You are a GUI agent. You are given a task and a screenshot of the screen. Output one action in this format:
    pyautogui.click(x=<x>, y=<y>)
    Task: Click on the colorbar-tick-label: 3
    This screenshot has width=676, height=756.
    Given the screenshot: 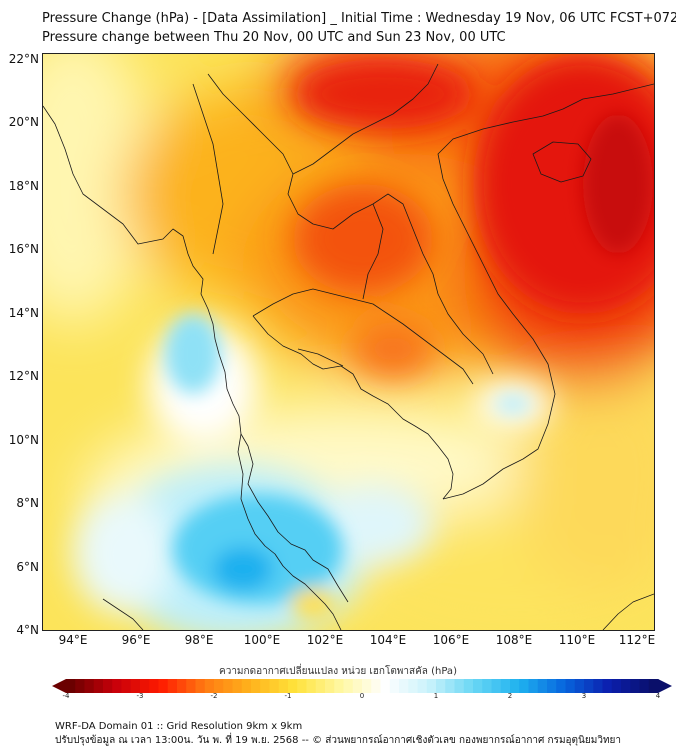 What is the action you would take?
    pyautogui.click(x=584, y=696)
    